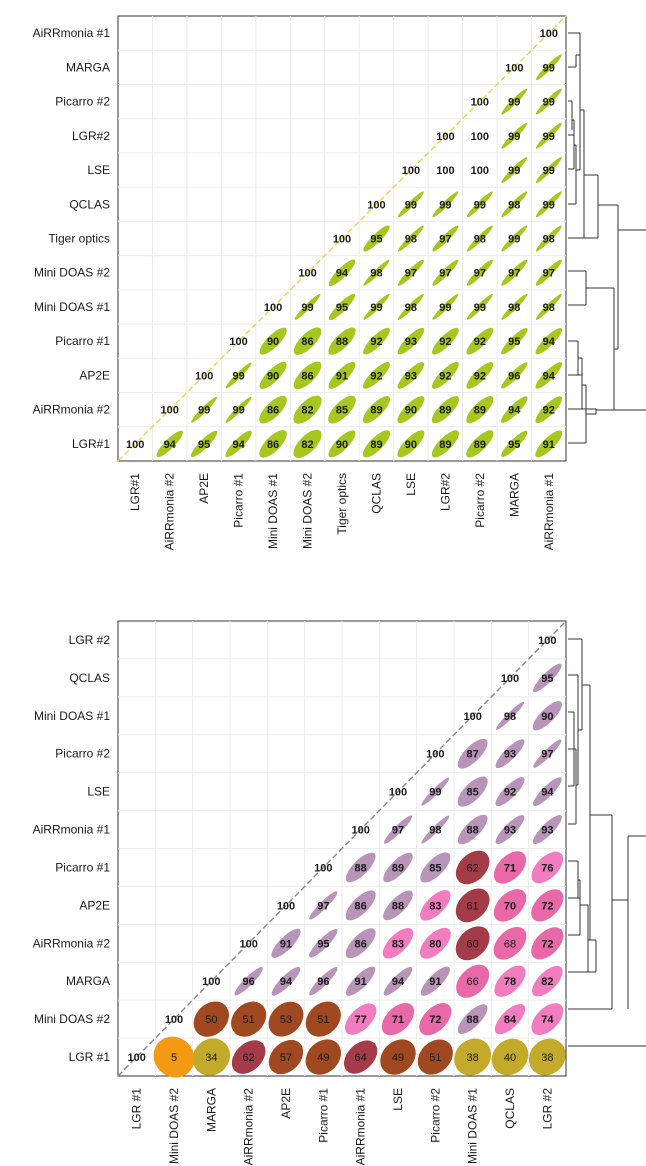 The width and height of the screenshot is (646, 1166). I want to click on cell-value: 91, so click(549, 445).